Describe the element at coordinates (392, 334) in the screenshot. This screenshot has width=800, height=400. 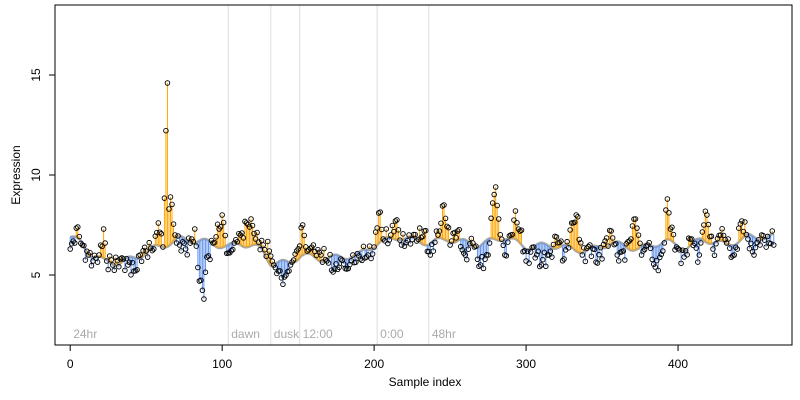
I see `segment-label: 0:00` at that location.